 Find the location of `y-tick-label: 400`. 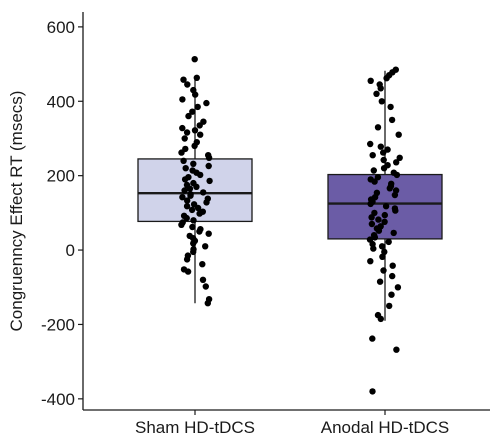

y-tick-label: 400 is located at coordinates (61, 101).